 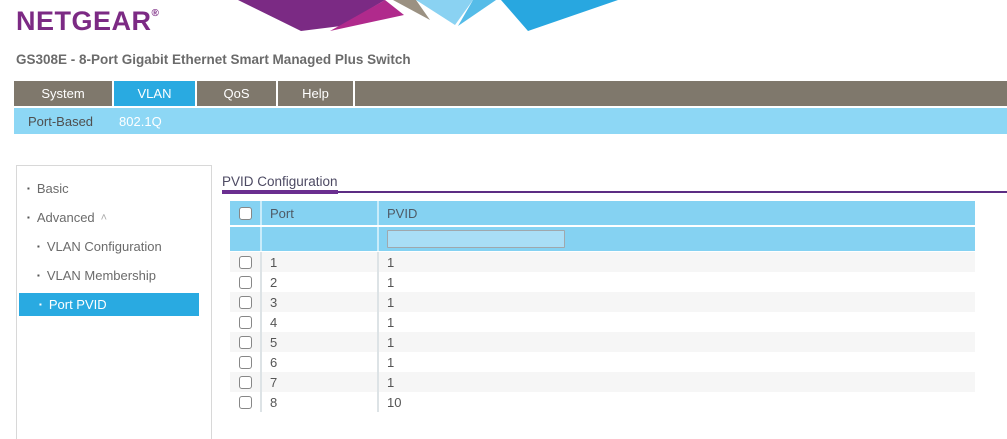 I want to click on vlan-subnav: Port-Based 802.1Q, so click(x=510, y=121).